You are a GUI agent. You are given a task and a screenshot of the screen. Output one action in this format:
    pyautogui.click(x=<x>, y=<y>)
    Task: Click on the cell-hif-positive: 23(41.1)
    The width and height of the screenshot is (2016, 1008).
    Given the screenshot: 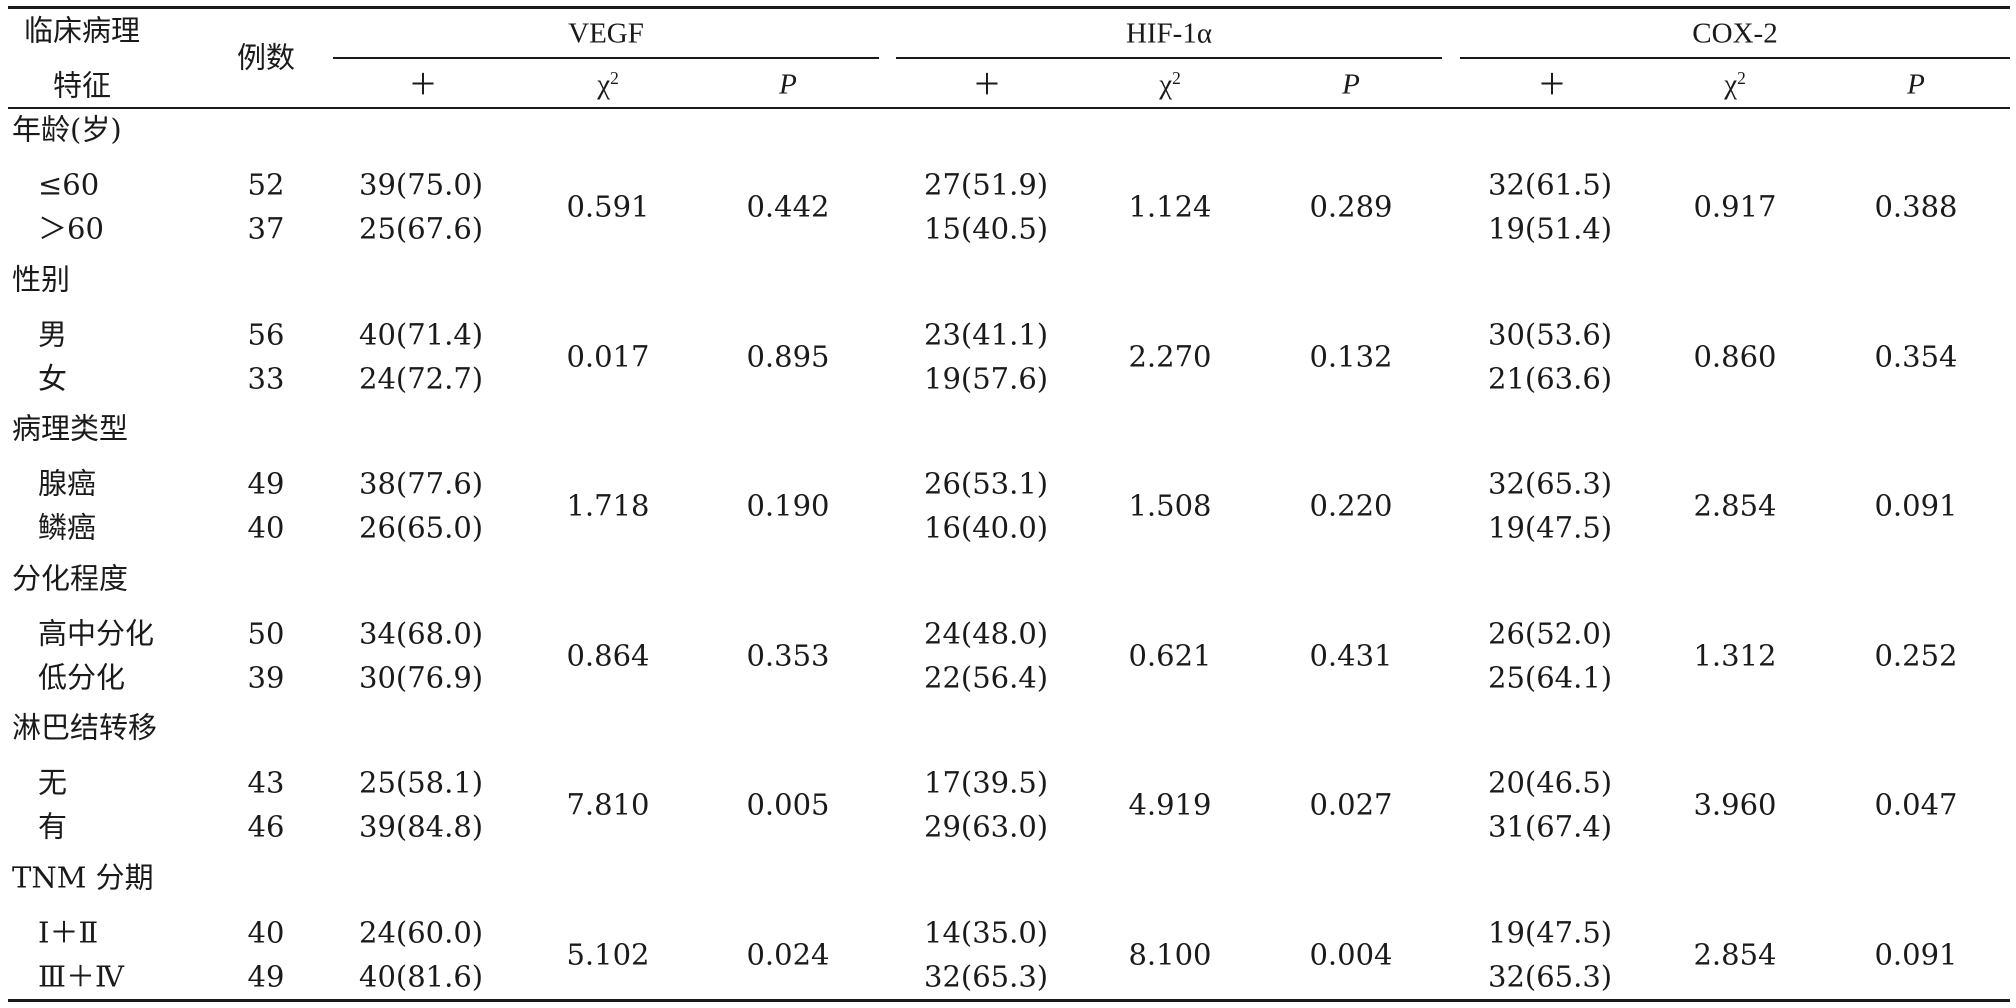 What is the action you would take?
    pyautogui.click(x=986, y=334)
    